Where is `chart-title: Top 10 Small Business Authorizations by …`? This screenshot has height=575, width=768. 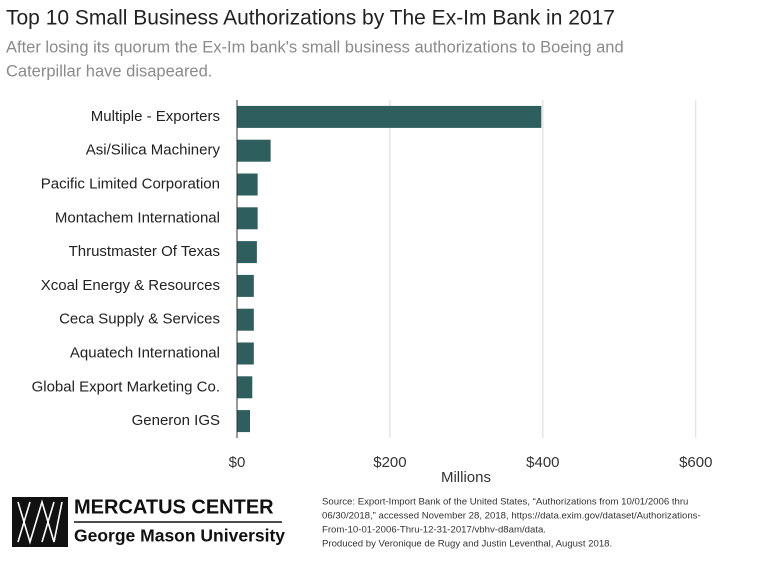
chart-title: Top 10 Small Business Authorizations by … is located at coordinates (310, 18).